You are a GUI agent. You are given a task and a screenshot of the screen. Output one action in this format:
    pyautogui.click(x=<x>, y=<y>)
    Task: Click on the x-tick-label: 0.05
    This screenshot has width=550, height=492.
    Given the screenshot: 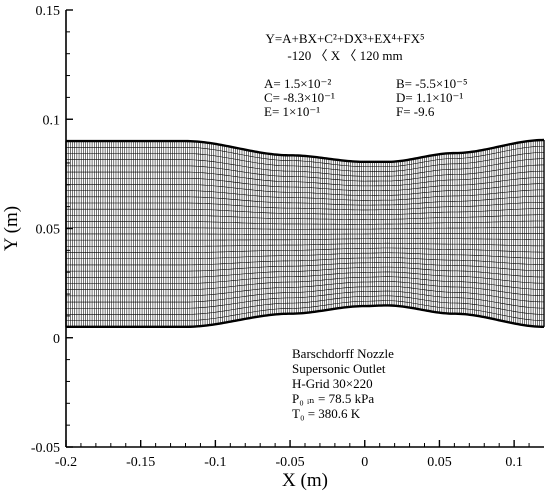 What is the action you would take?
    pyautogui.click(x=439, y=462)
    